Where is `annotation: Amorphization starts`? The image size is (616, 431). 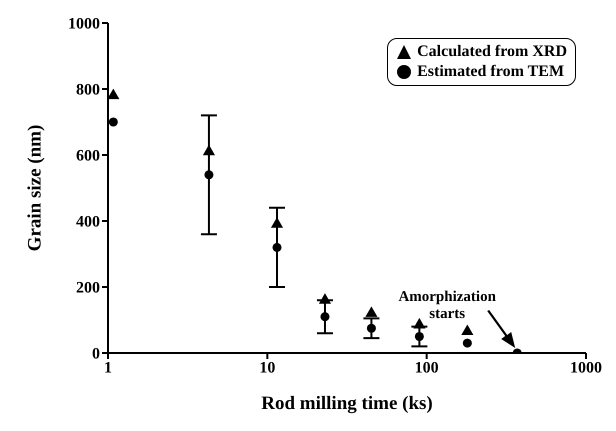
annotation: Amorphization starts is located at coordinates (447, 305).